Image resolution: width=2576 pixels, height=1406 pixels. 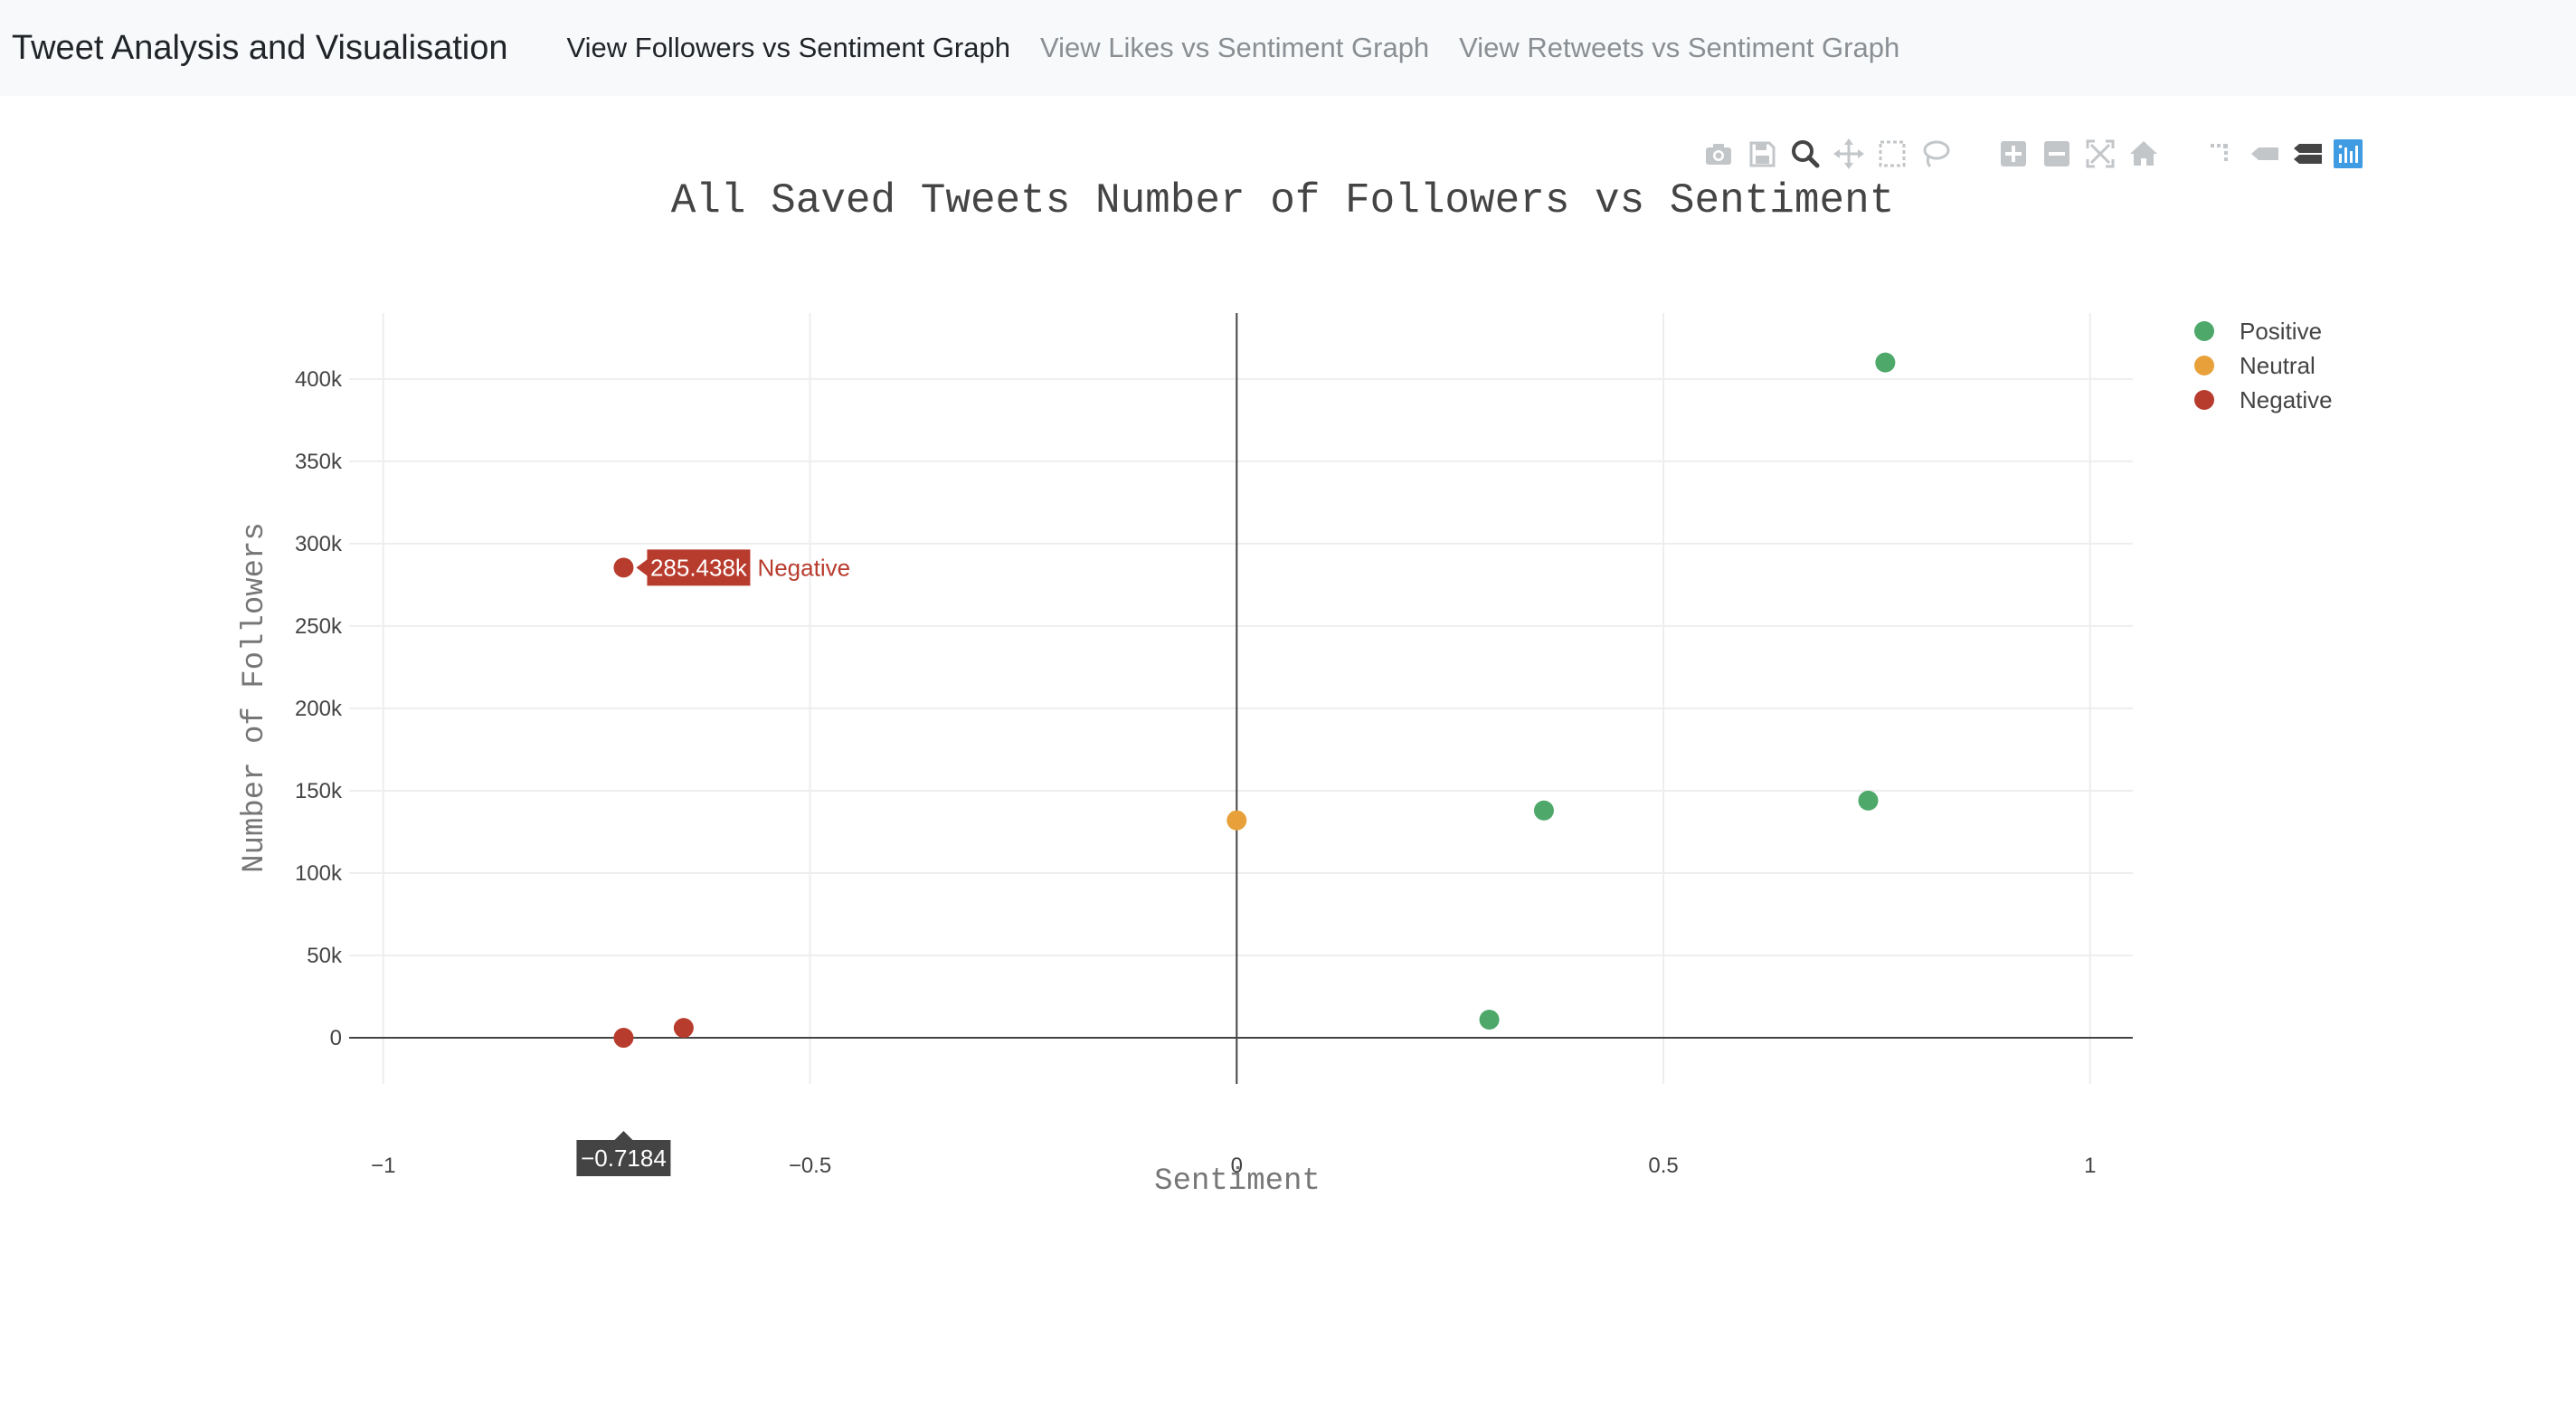 I want to click on legend-label-negative: Negative, so click(x=2286, y=400).